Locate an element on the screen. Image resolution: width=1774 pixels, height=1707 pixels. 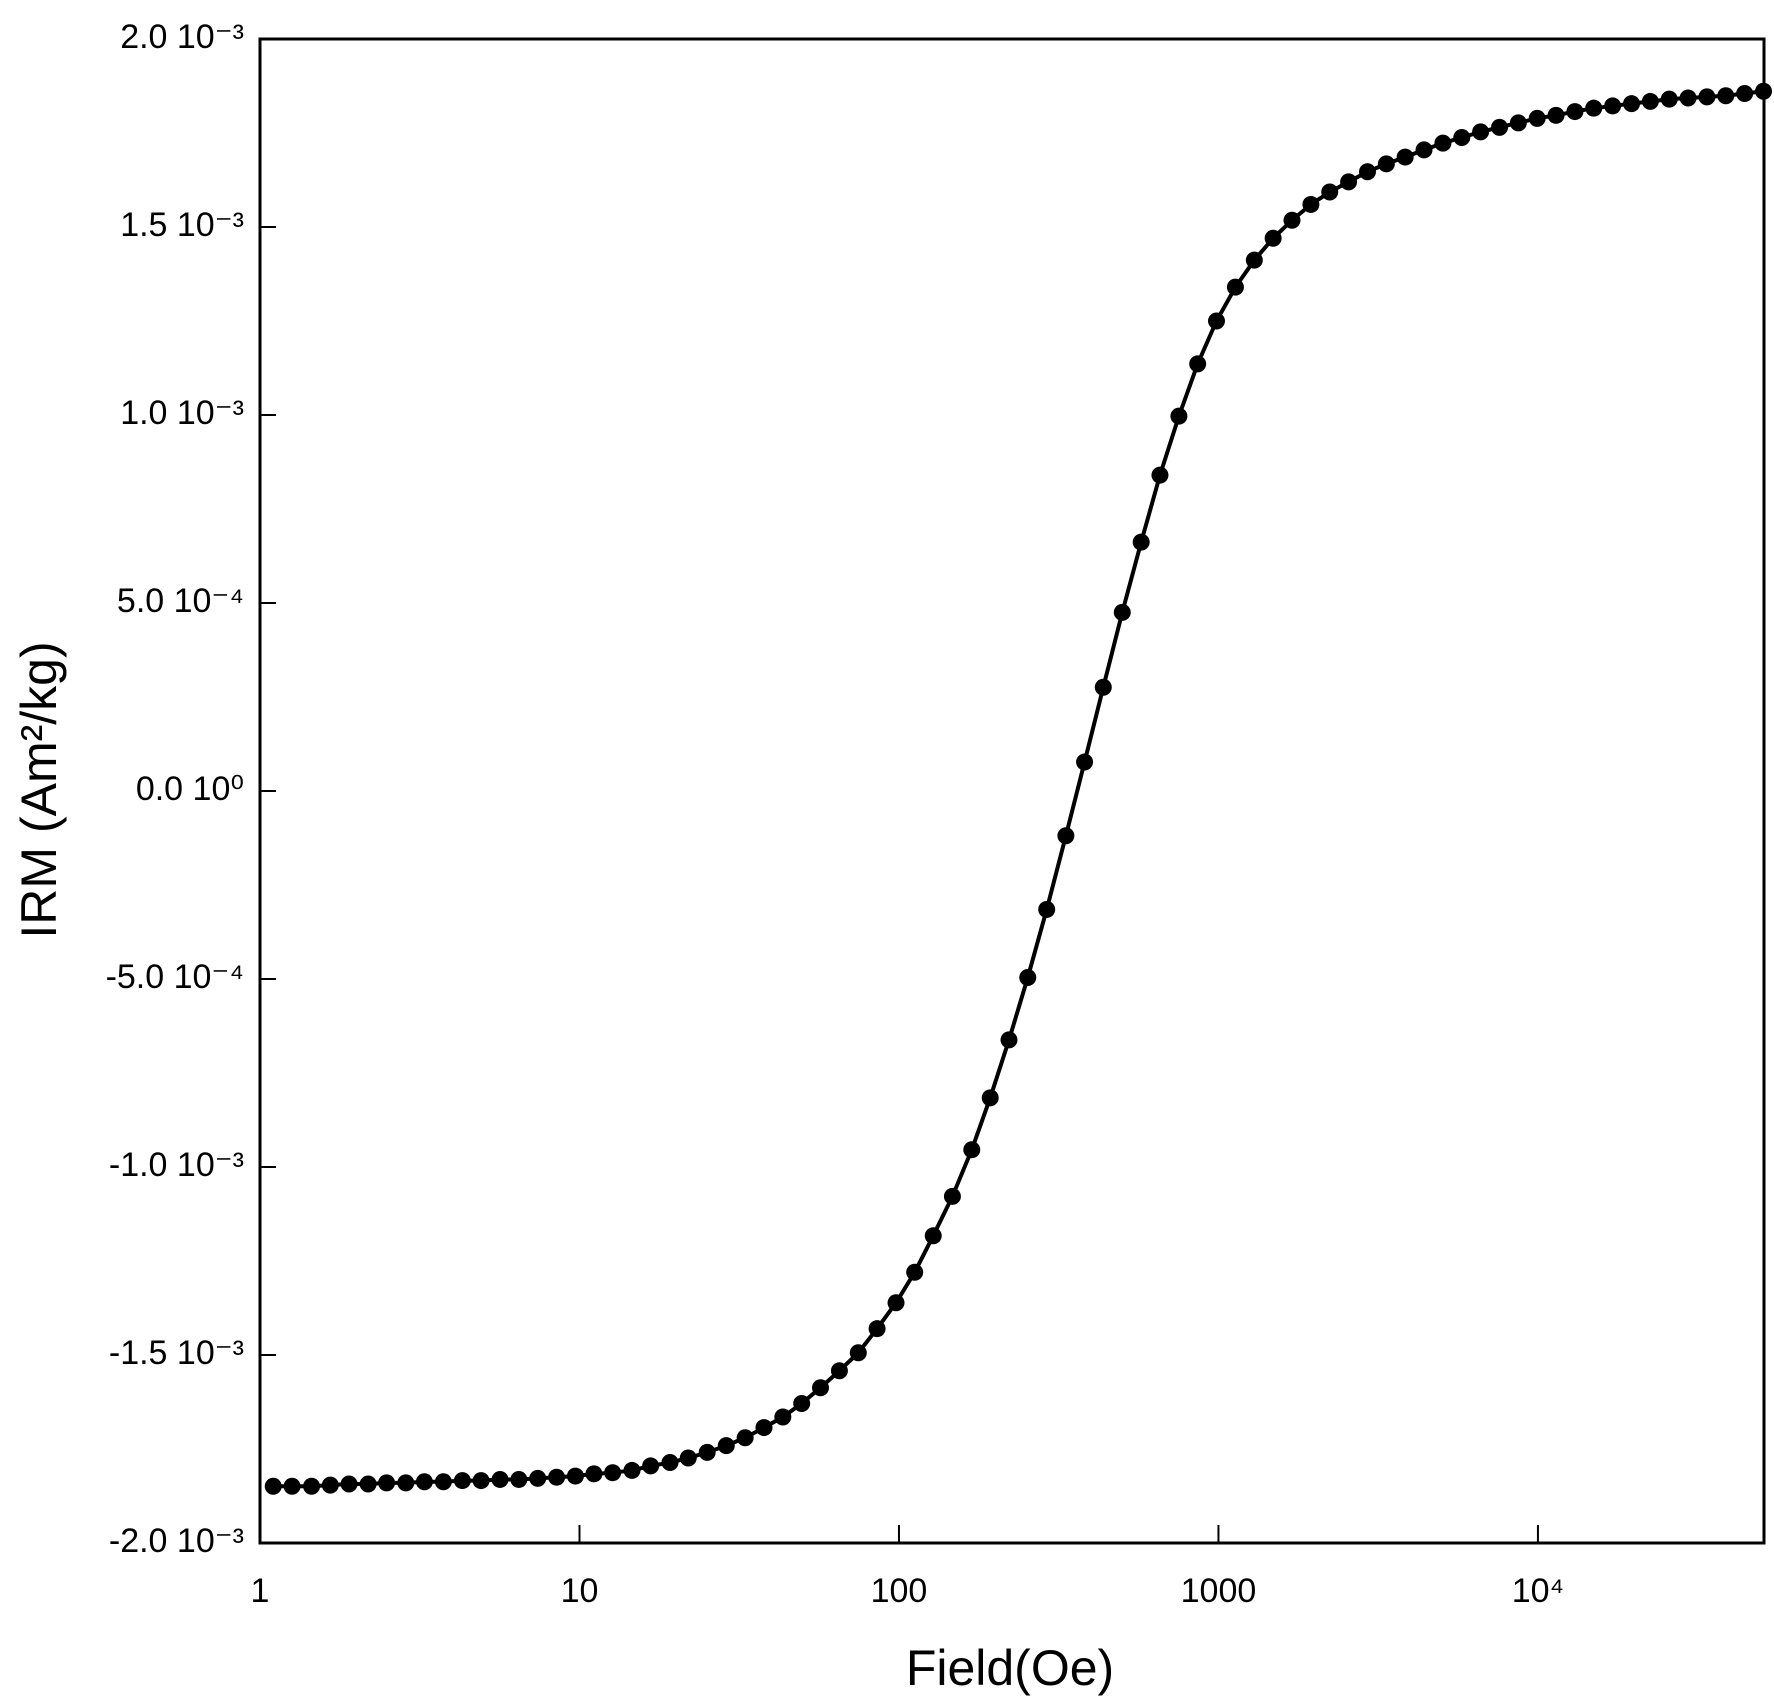
y-tick-label: 0.0 10⁰ is located at coordinates (190, 789).